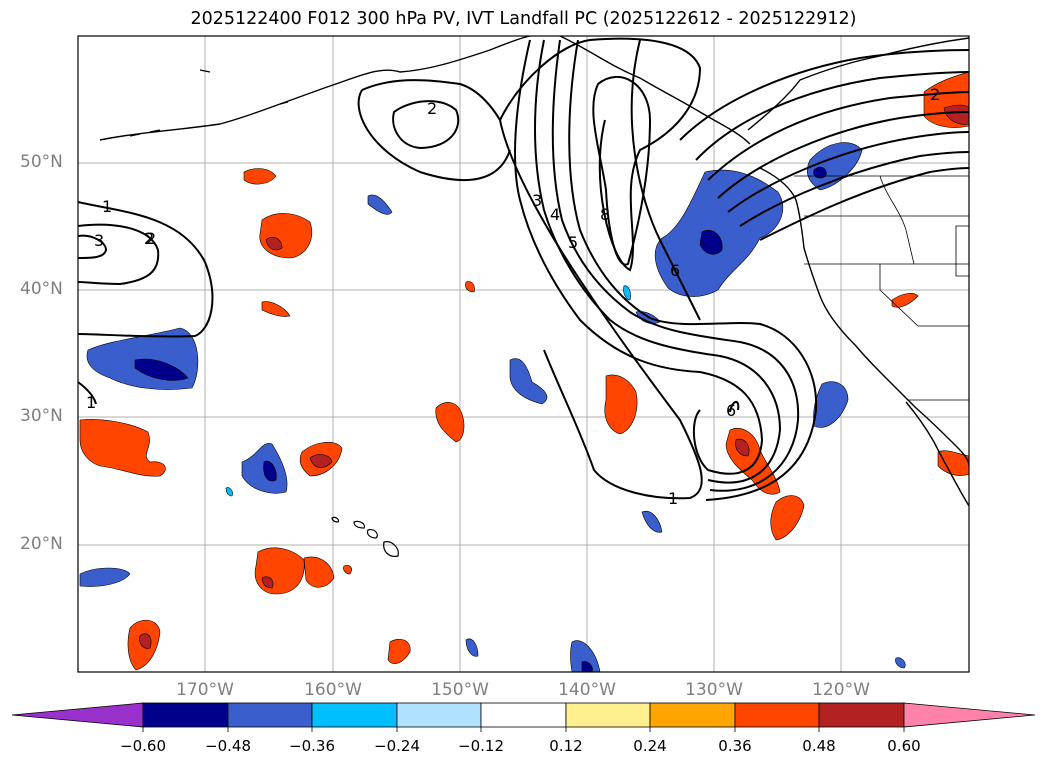 The height and width of the screenshot is (765, 1047). I want to click on colorbar-tick-label: −0.60, so click(143, 746).